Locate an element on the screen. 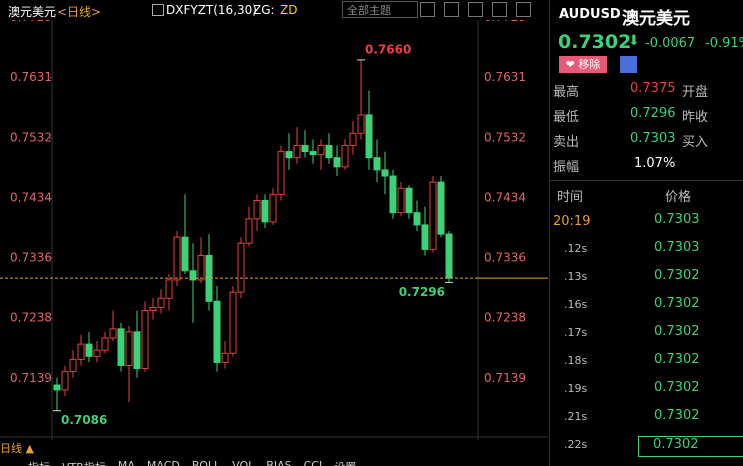 The height and width of the screenshot is (466, 743). y-tick-label: 0.7434 is located at coordinates (31, 198).